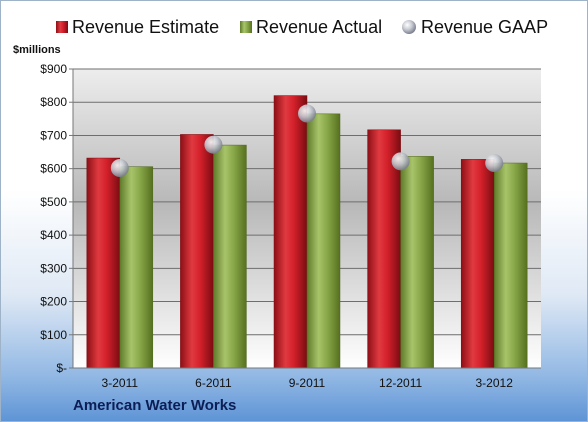  What do you see at coordinates (145, 27) in the screenshot?
I see `legend-label-estimate: Revenue Estimate` at bounding box center [145, 27].